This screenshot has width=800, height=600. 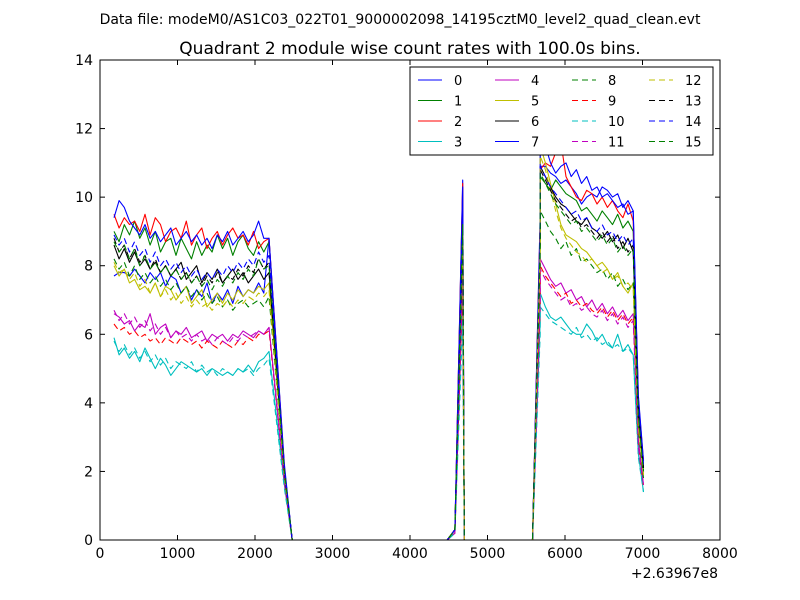 What do you see at coordinates (535, 143) in the screenshot?
I see `legend-label-7: 7` at bounding box center [535, 143].